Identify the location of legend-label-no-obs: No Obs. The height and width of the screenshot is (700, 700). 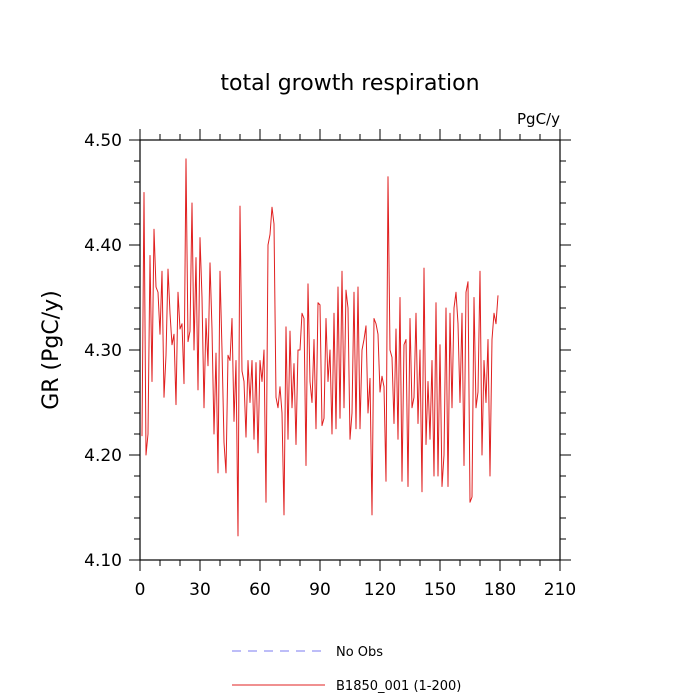
(359, 652).